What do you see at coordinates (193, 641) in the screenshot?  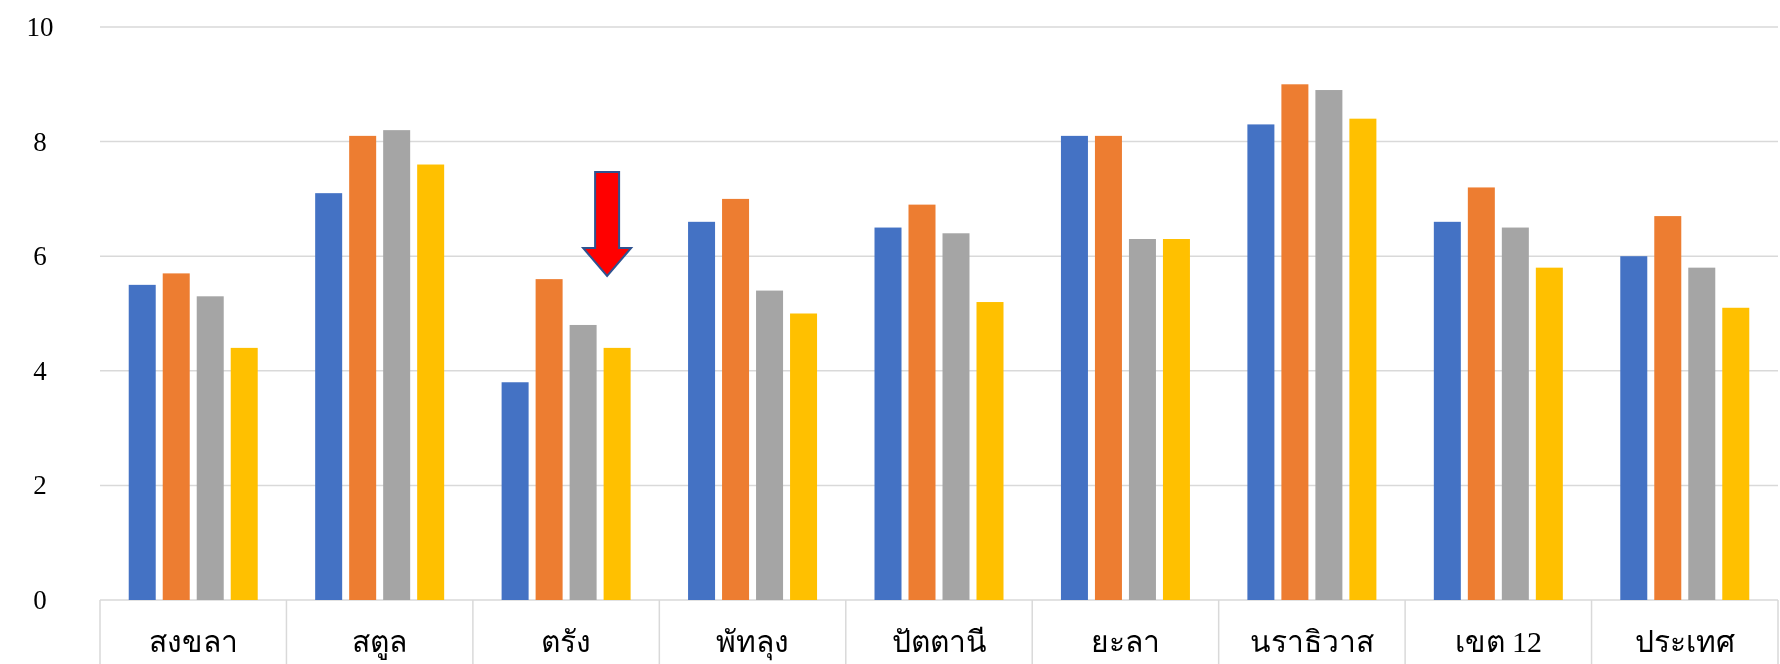 I see `x-tick-label: สงขลา` at bounding box center [193, 641].